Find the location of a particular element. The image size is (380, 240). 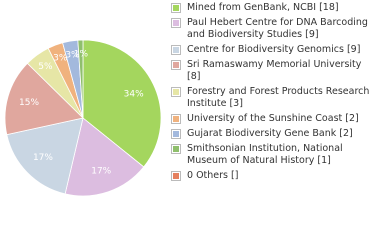

legend-item: Gujarat Biodiversity Gene Bank [2] is located at coordinates (273, 134).